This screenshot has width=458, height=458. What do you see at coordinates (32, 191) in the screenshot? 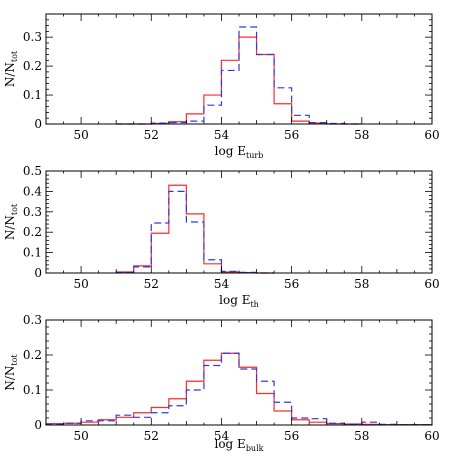
I see `y-tick-label: 0.4` at bounding box center [32, 191].